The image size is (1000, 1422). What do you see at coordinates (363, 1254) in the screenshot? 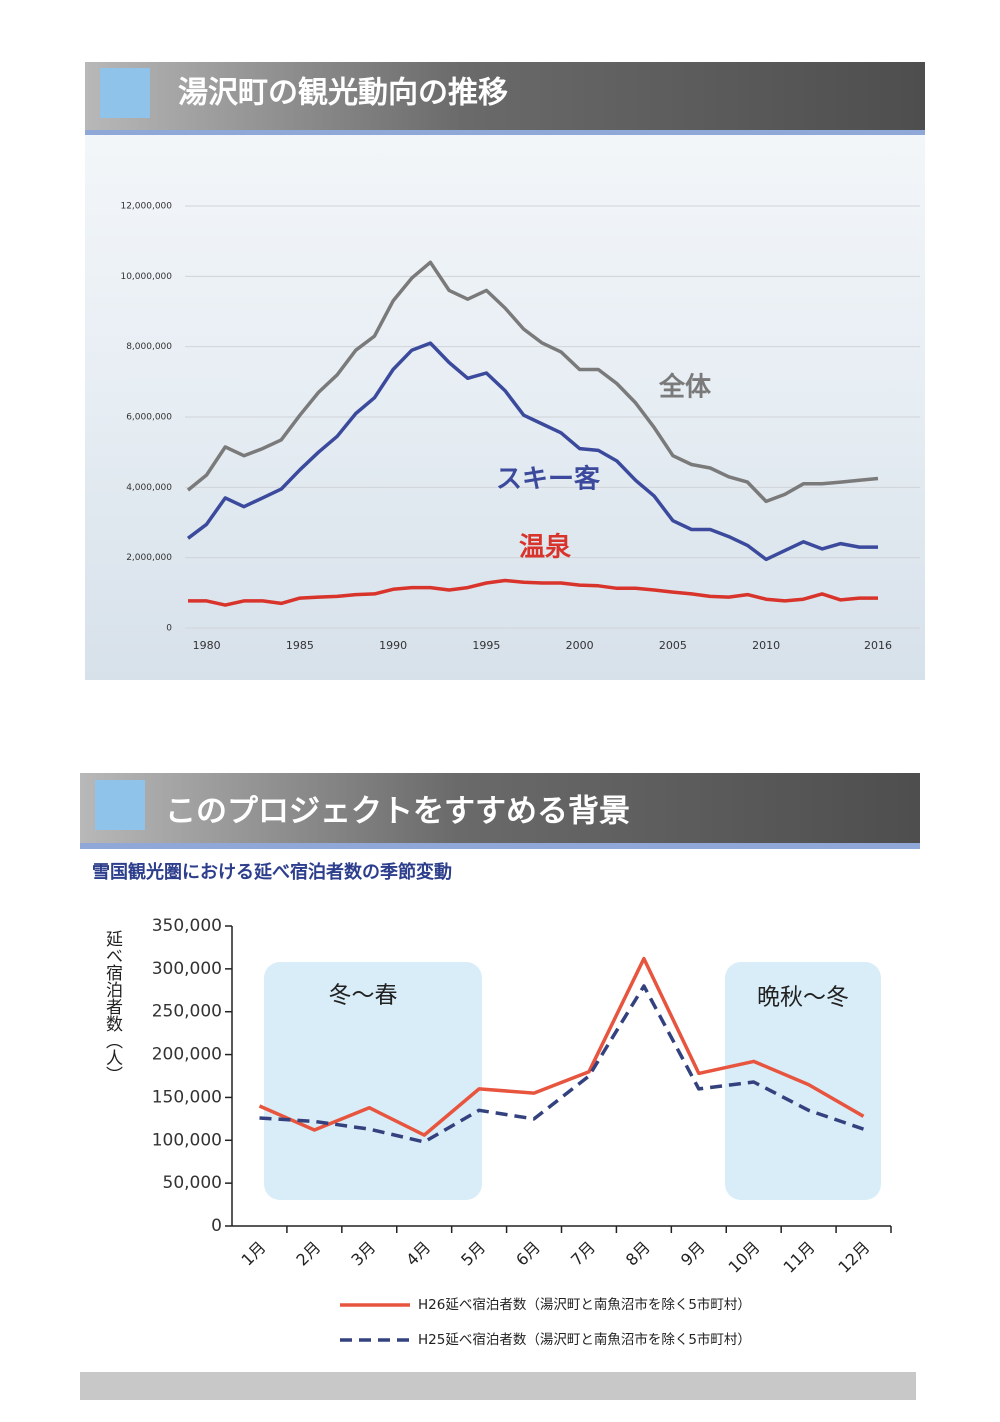
I see `x-tick-label: 3月` at bounding box center [363, 1254].